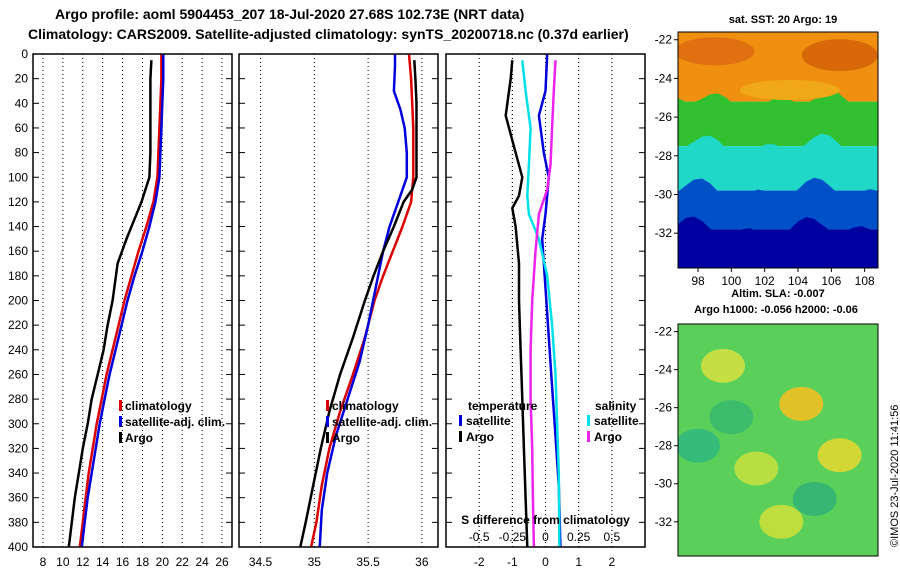 The image size is (900, 580). I want to click on y-tick-label: 320, so click(18, 448).